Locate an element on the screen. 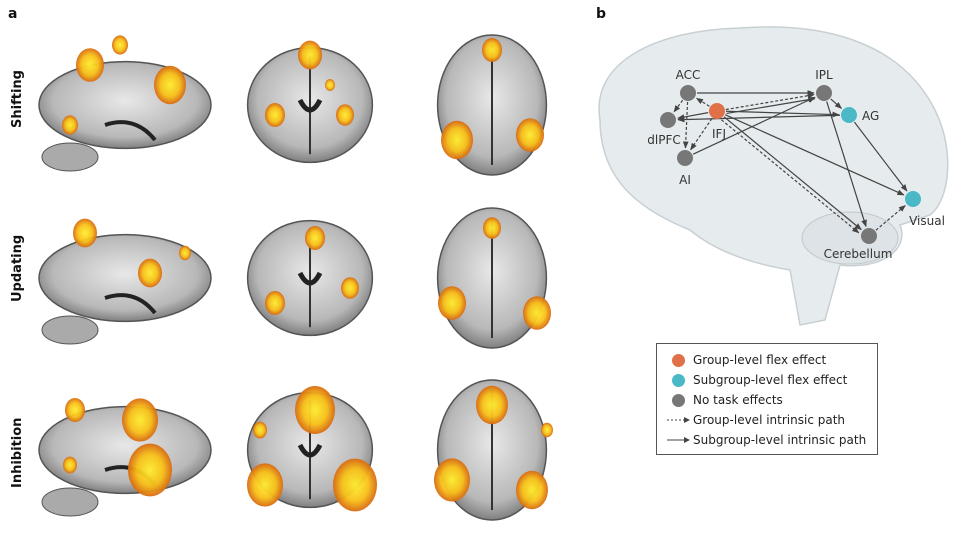 The height and width of the screenshot is (547, 968). edge-IFJ-ACC is located at coordinates (702, 102).